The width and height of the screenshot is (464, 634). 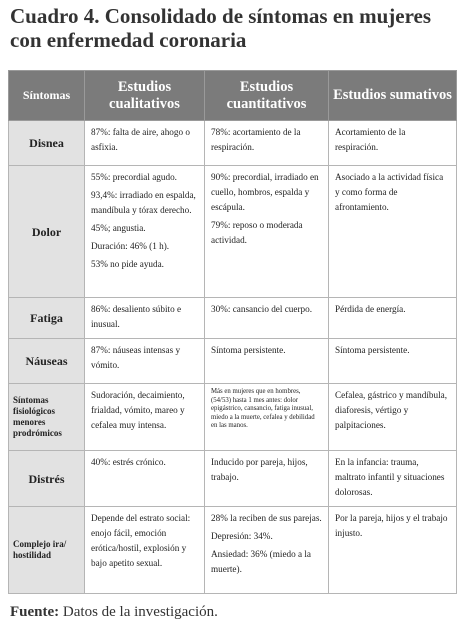 I want to click on cell-text: 55%: precordial agudo., so click(x=134, y=177).